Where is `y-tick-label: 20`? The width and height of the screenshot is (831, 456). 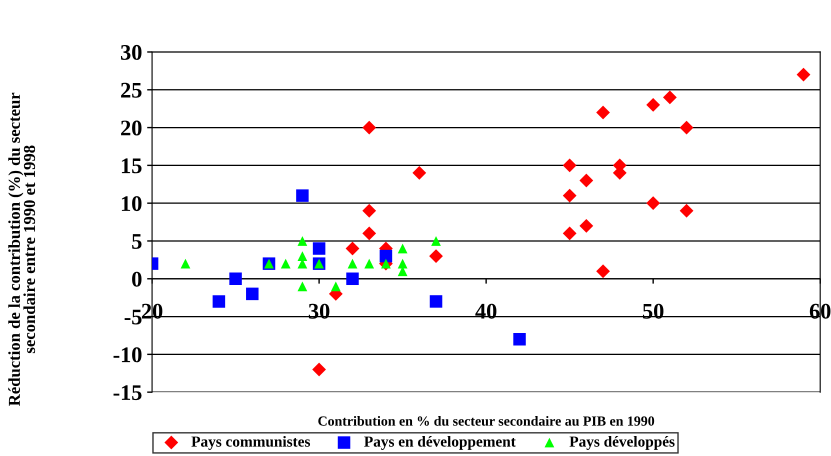
y-tick-label: 20 is located at coordinates (131, 128).